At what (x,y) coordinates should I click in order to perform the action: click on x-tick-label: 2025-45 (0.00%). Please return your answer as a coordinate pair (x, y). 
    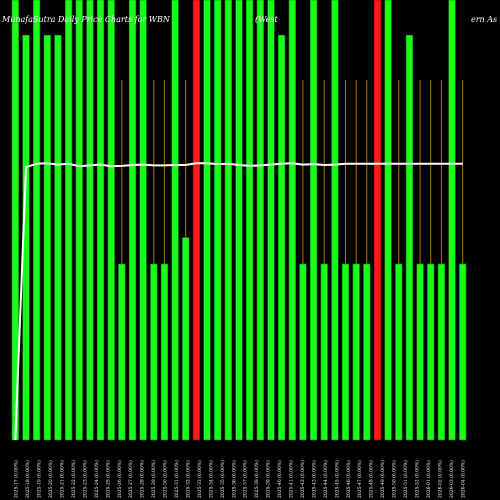
    Looking at the image, I should click on (336, 479).